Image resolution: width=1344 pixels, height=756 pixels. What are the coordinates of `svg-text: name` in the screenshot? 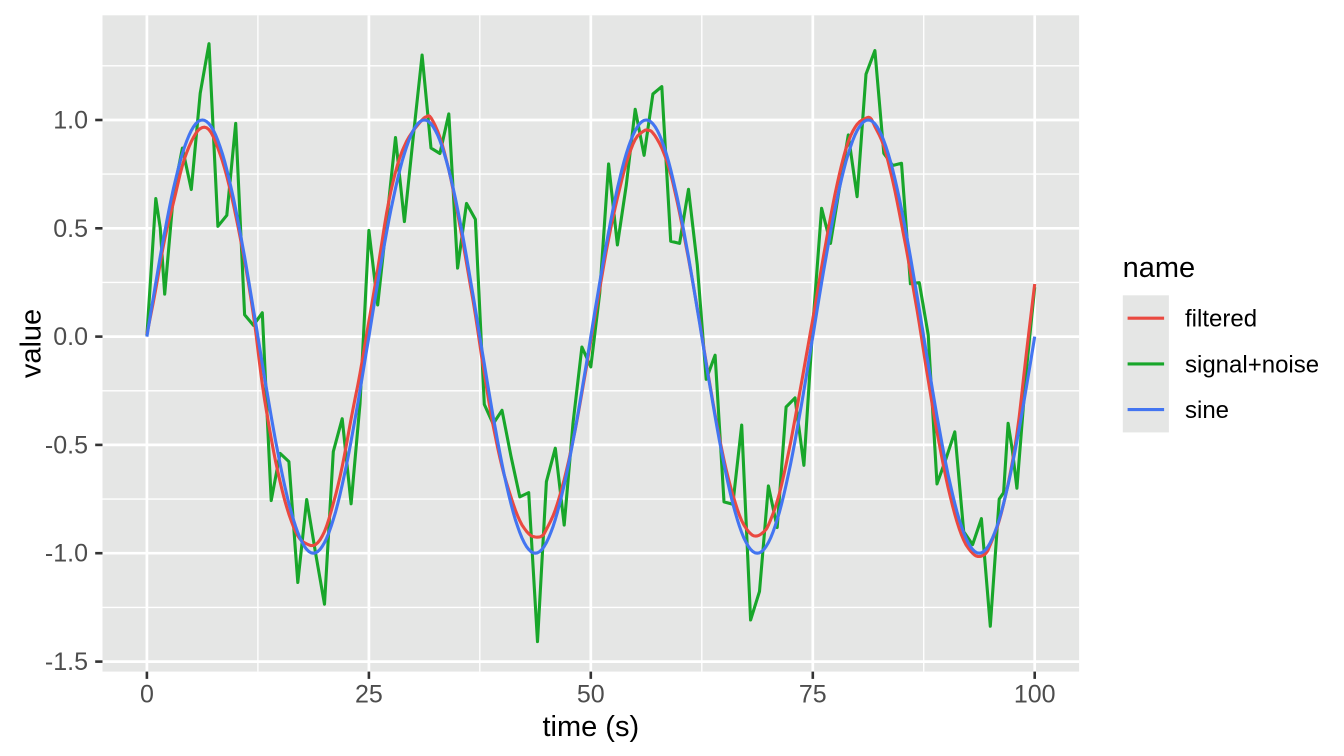 It's located at (1159, 268).